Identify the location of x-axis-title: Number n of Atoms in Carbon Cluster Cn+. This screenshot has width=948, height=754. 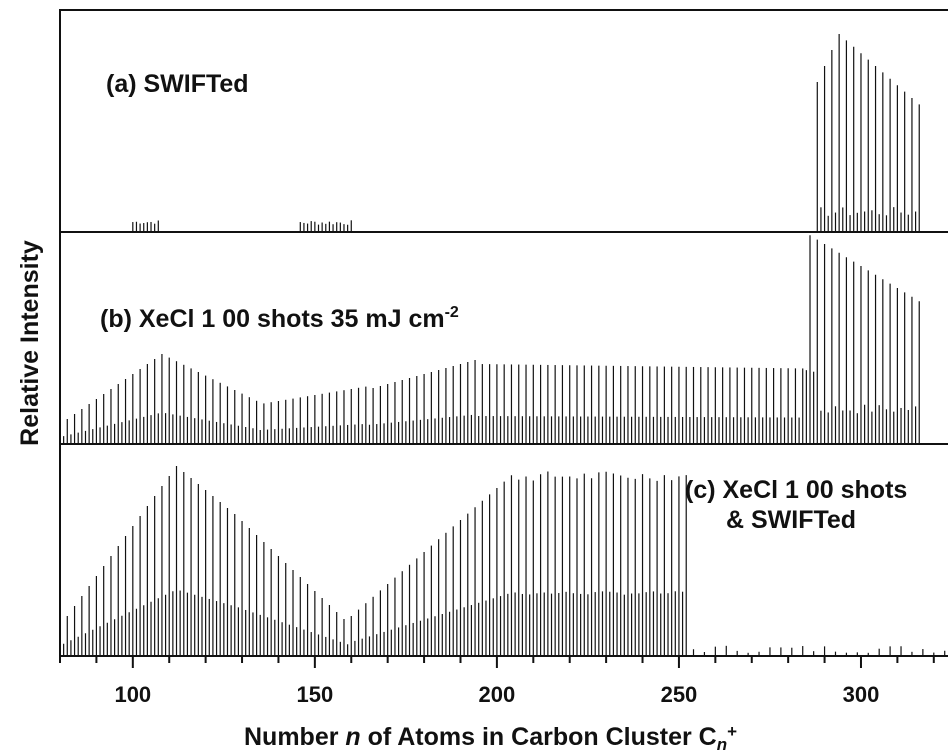
(490, 738).